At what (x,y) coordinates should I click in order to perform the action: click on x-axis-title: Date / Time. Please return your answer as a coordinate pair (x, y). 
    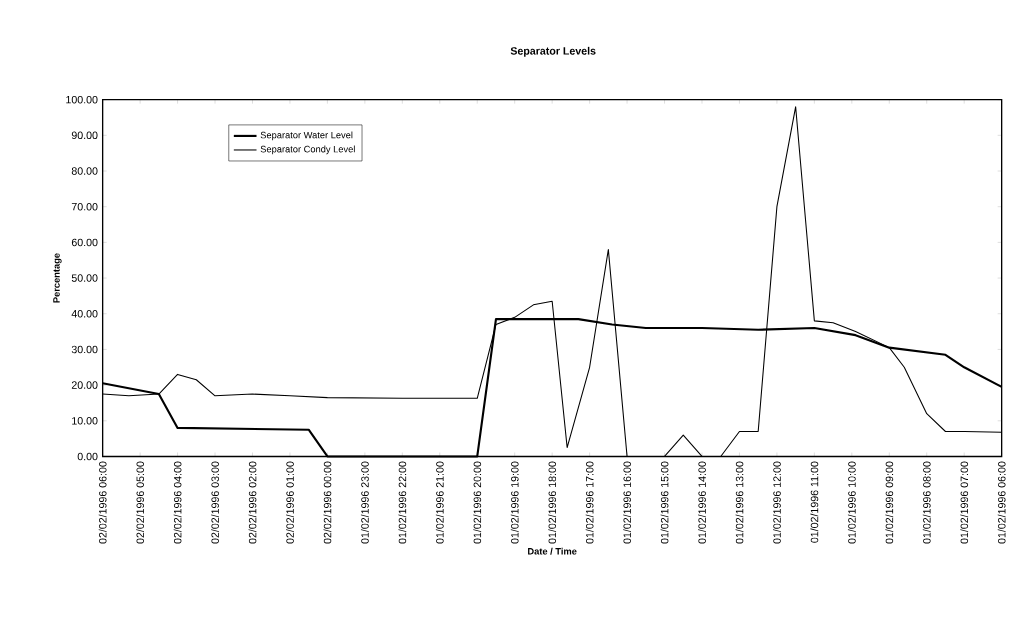
    Looking at the image, I should click on (552, 551).